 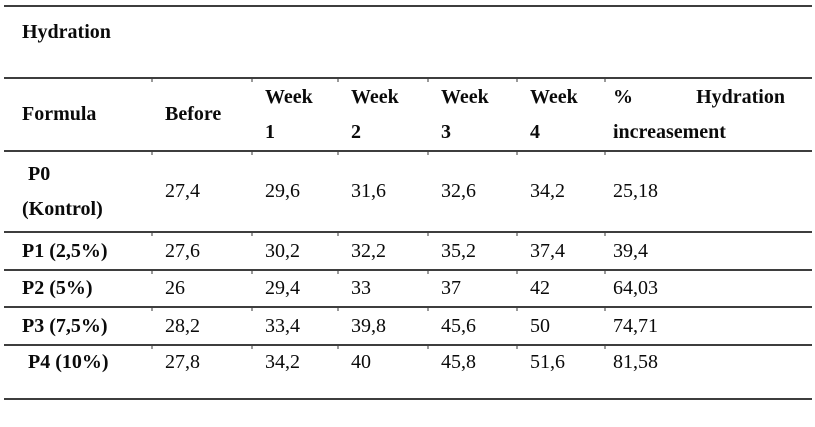 I want to click on formula-cell: P3 (7,5%), so click(x=65, y=325).